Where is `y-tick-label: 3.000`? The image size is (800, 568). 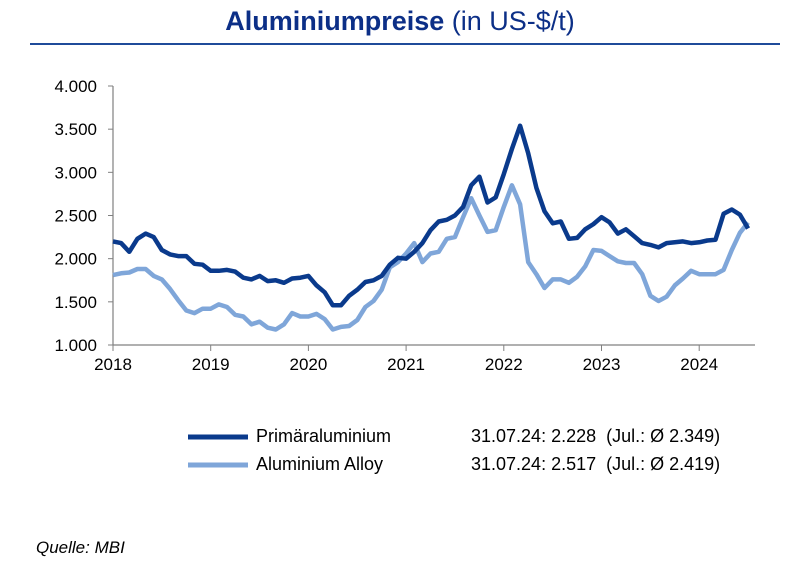 y-tick-label: 3.000 is located at coordinates (75, 172).